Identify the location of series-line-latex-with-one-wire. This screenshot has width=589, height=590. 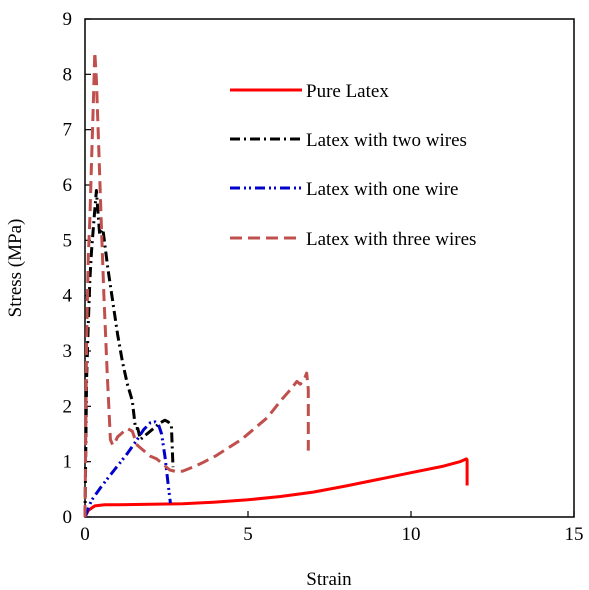
(127, 469).